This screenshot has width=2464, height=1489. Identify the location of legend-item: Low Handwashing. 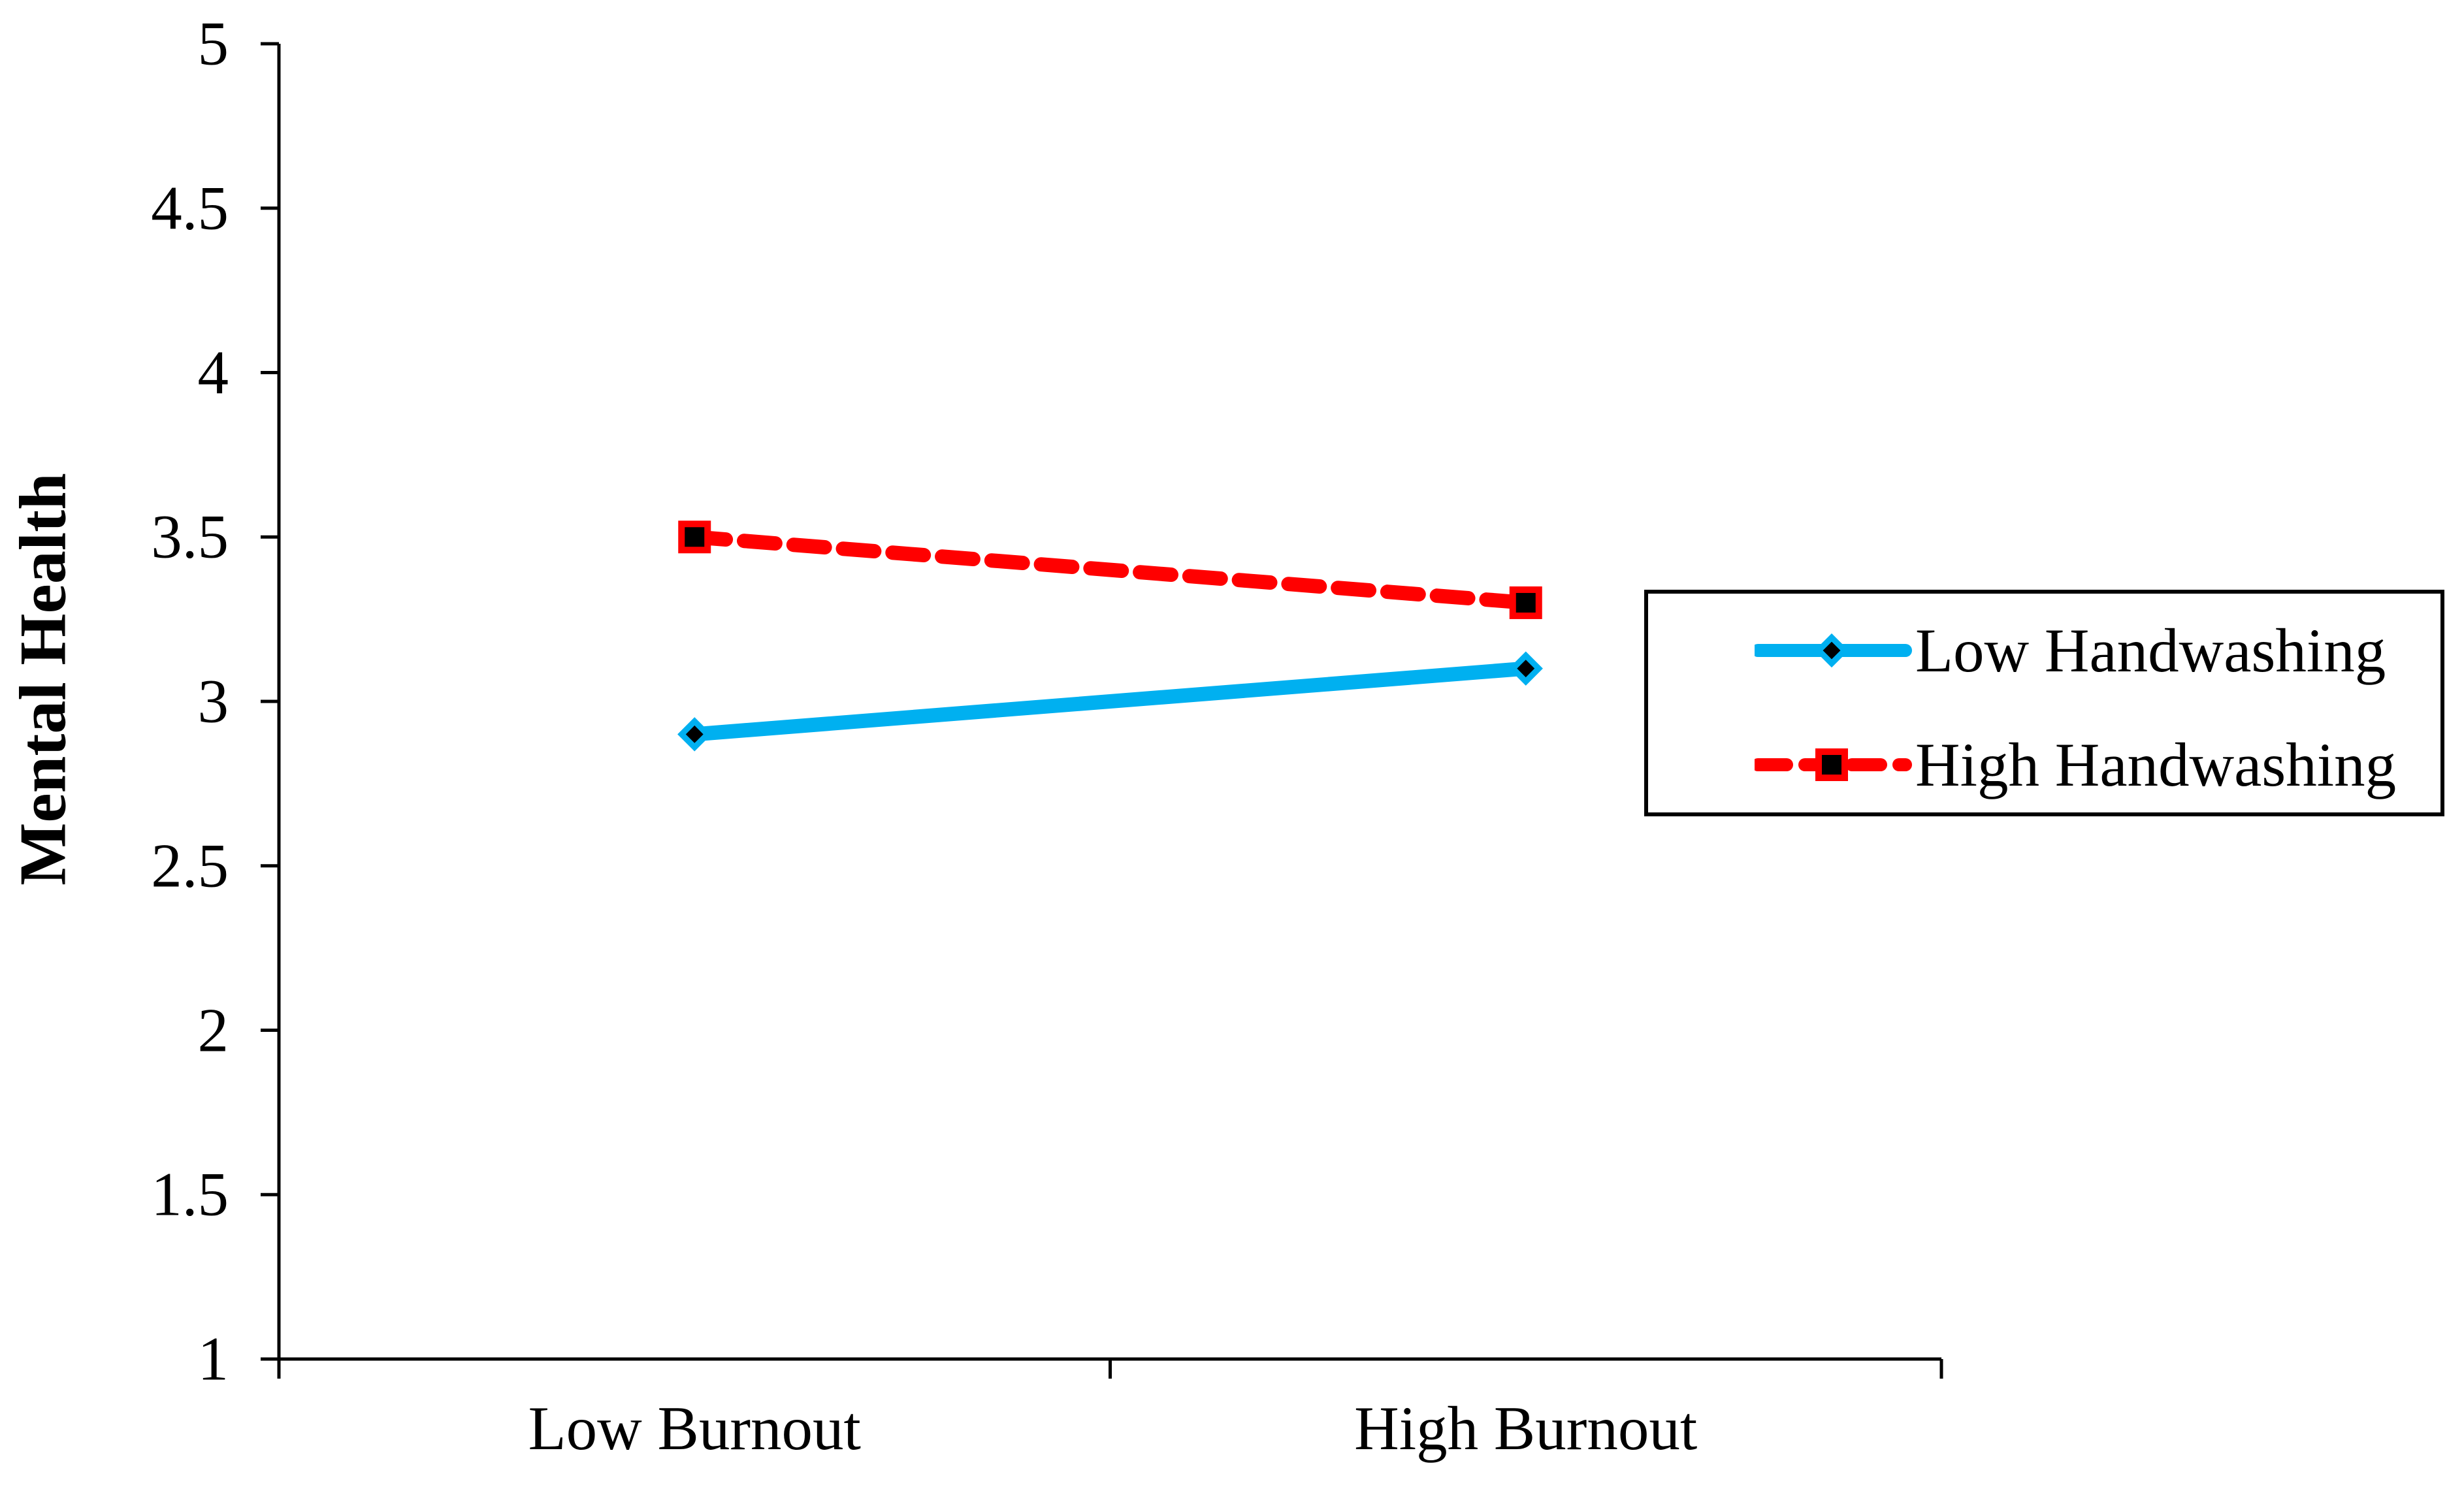
(2044, 650).